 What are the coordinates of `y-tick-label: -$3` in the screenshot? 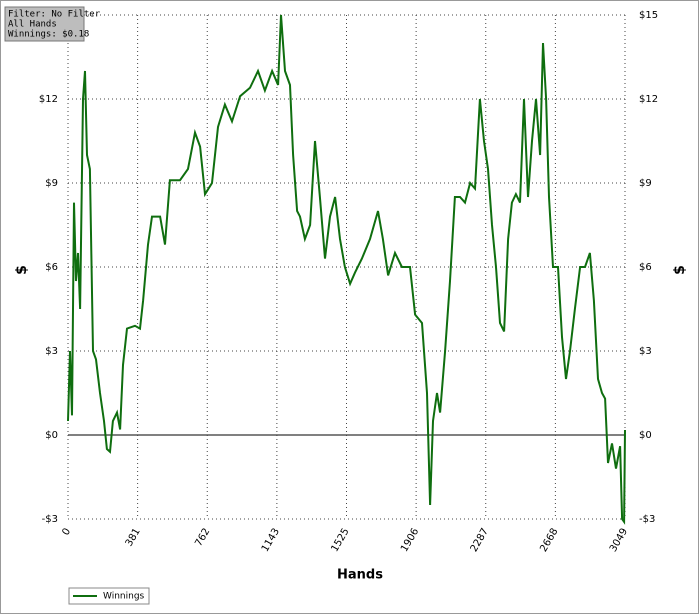 It's located at (50, 519).